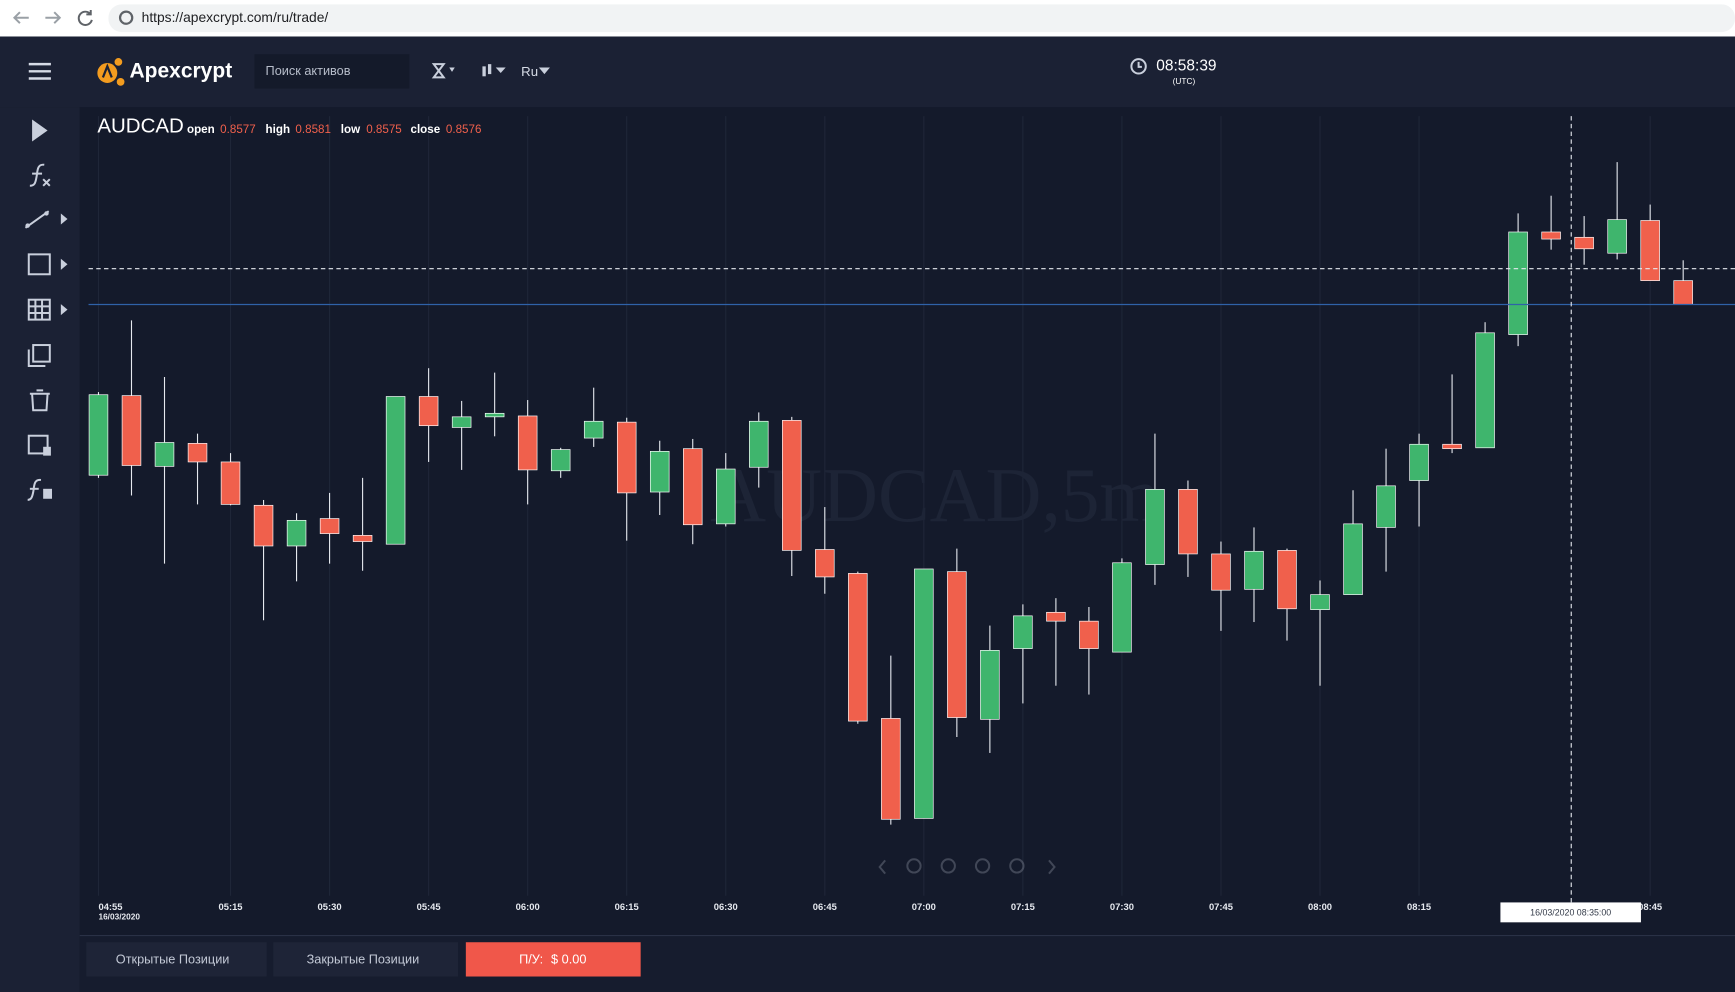  What do you see at coordinates (726, 906) in the screenshot?
I see `x-tick-label: 06:30` at bounding box center [726, 906].